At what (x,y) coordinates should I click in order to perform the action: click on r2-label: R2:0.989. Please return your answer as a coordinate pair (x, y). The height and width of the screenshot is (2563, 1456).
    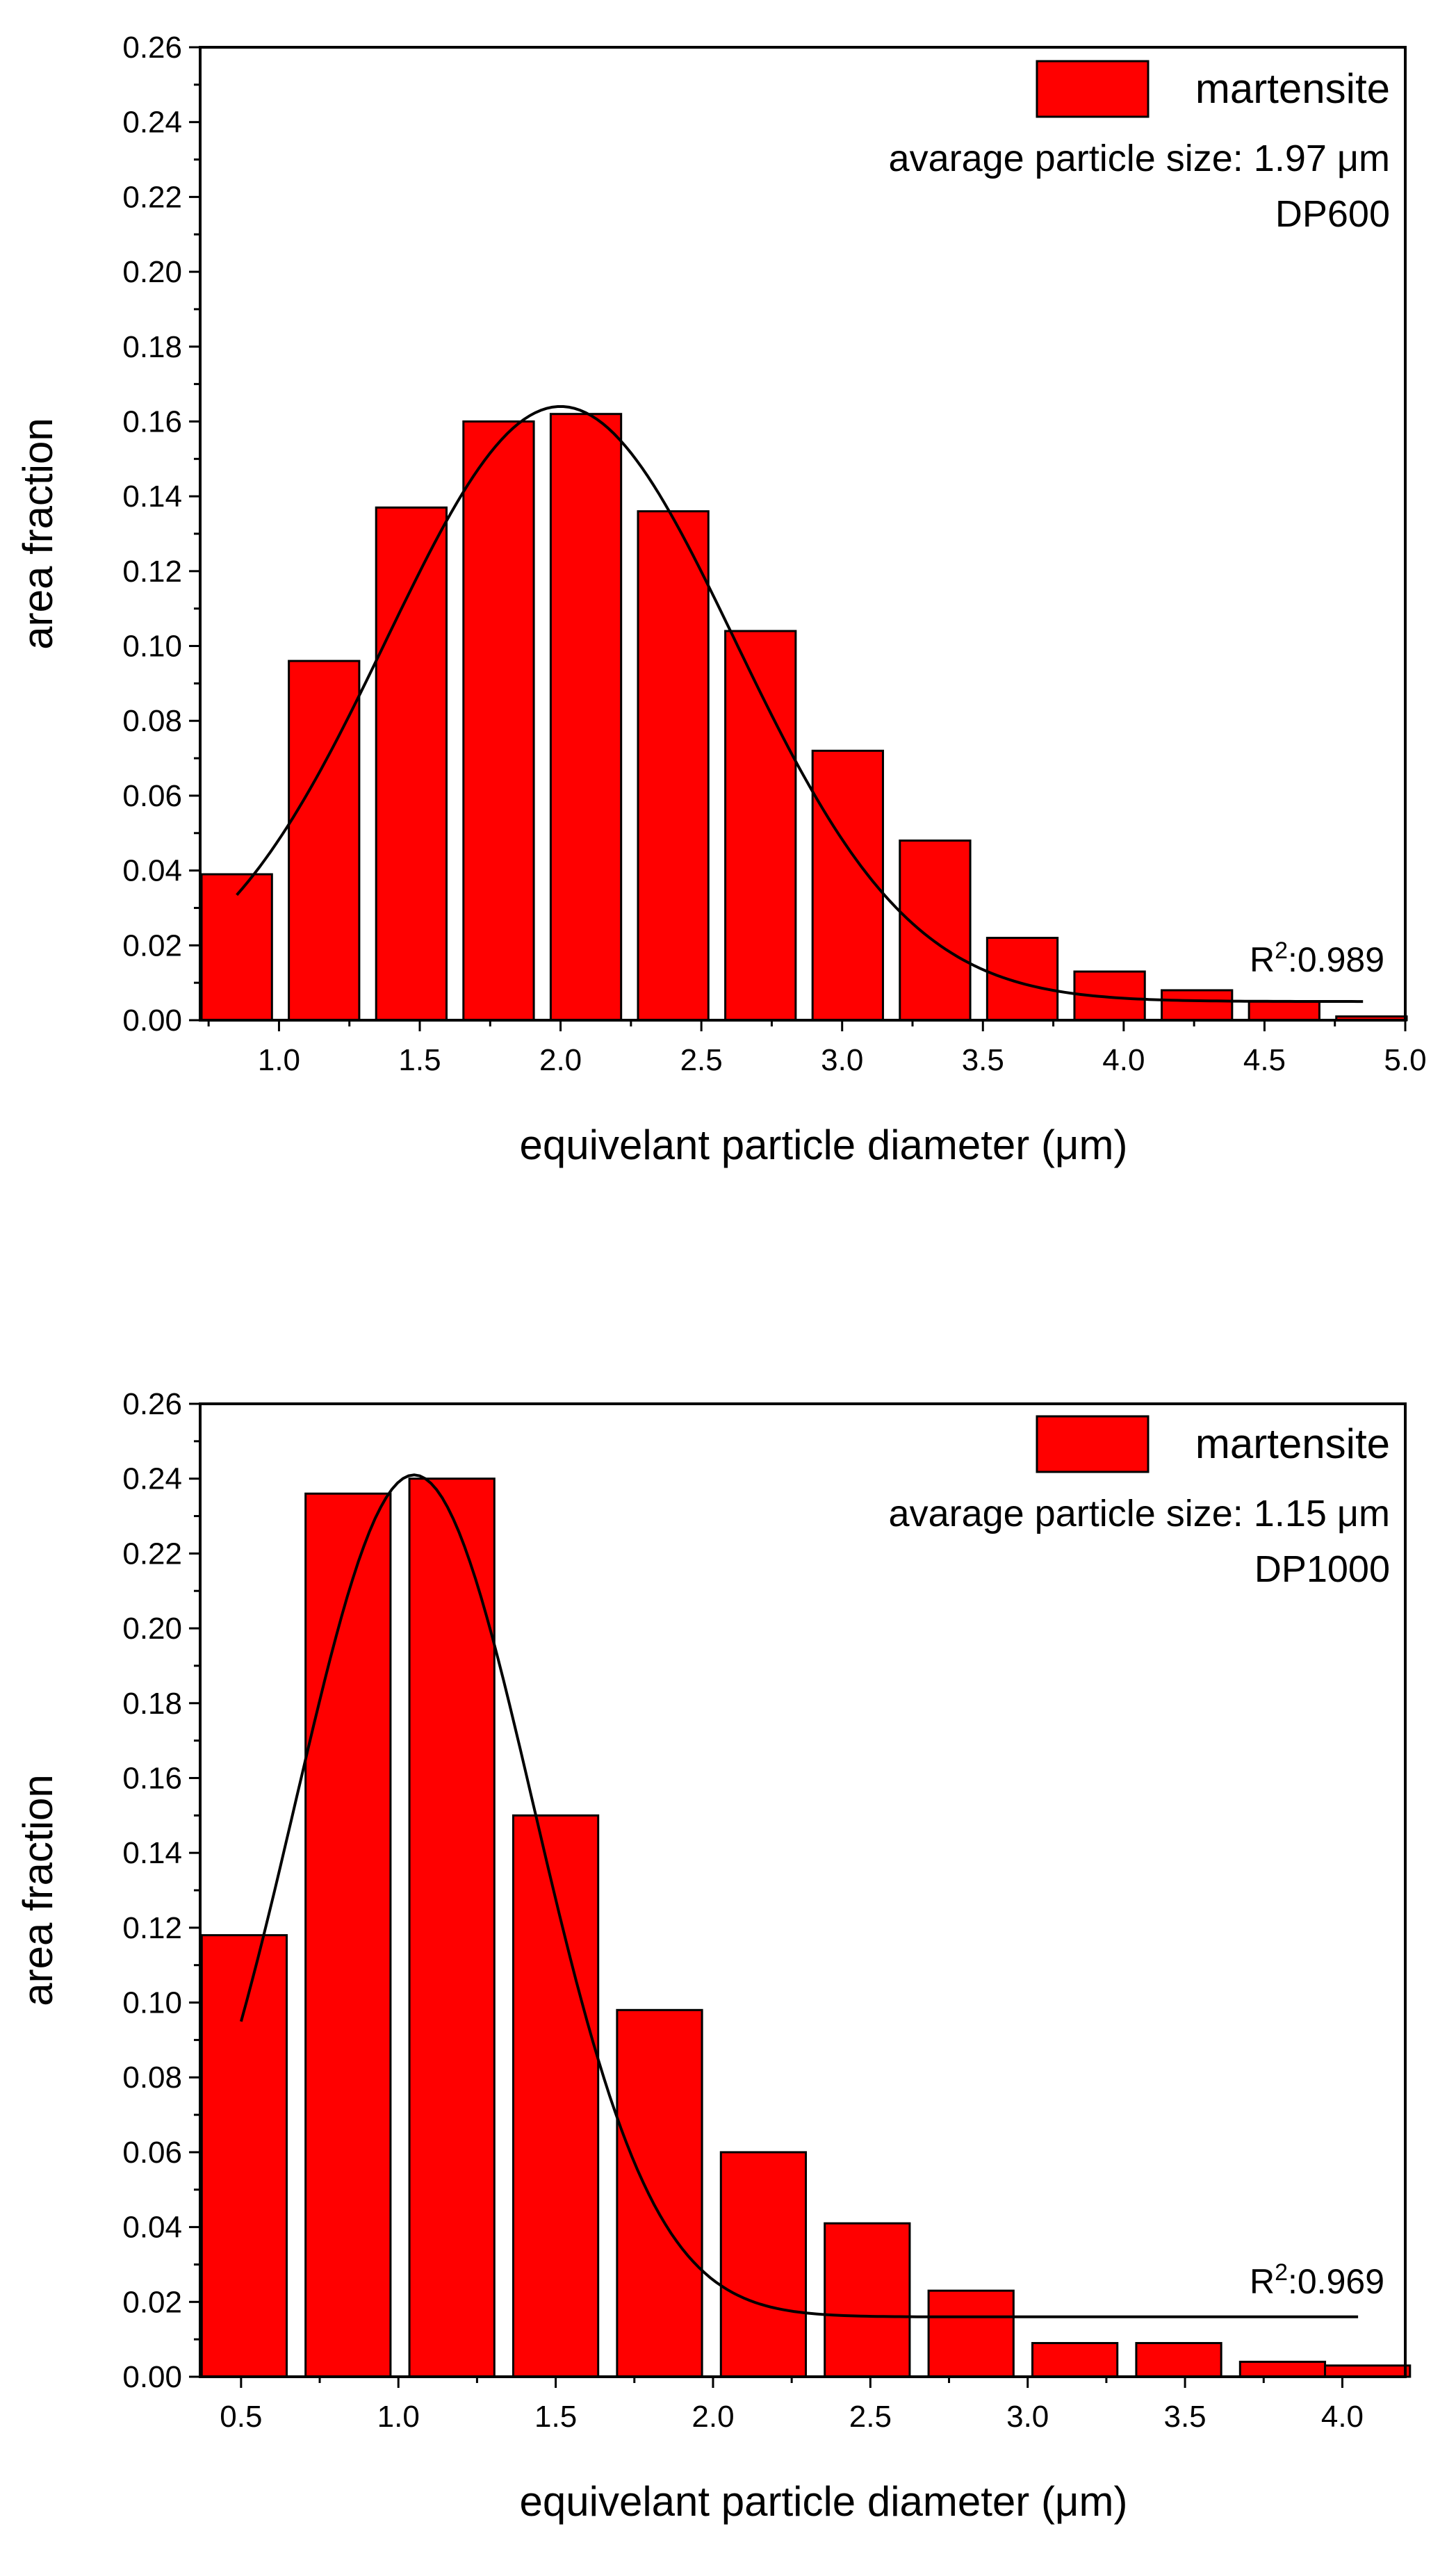
    Looking at the image, I should click on (1317, 958).